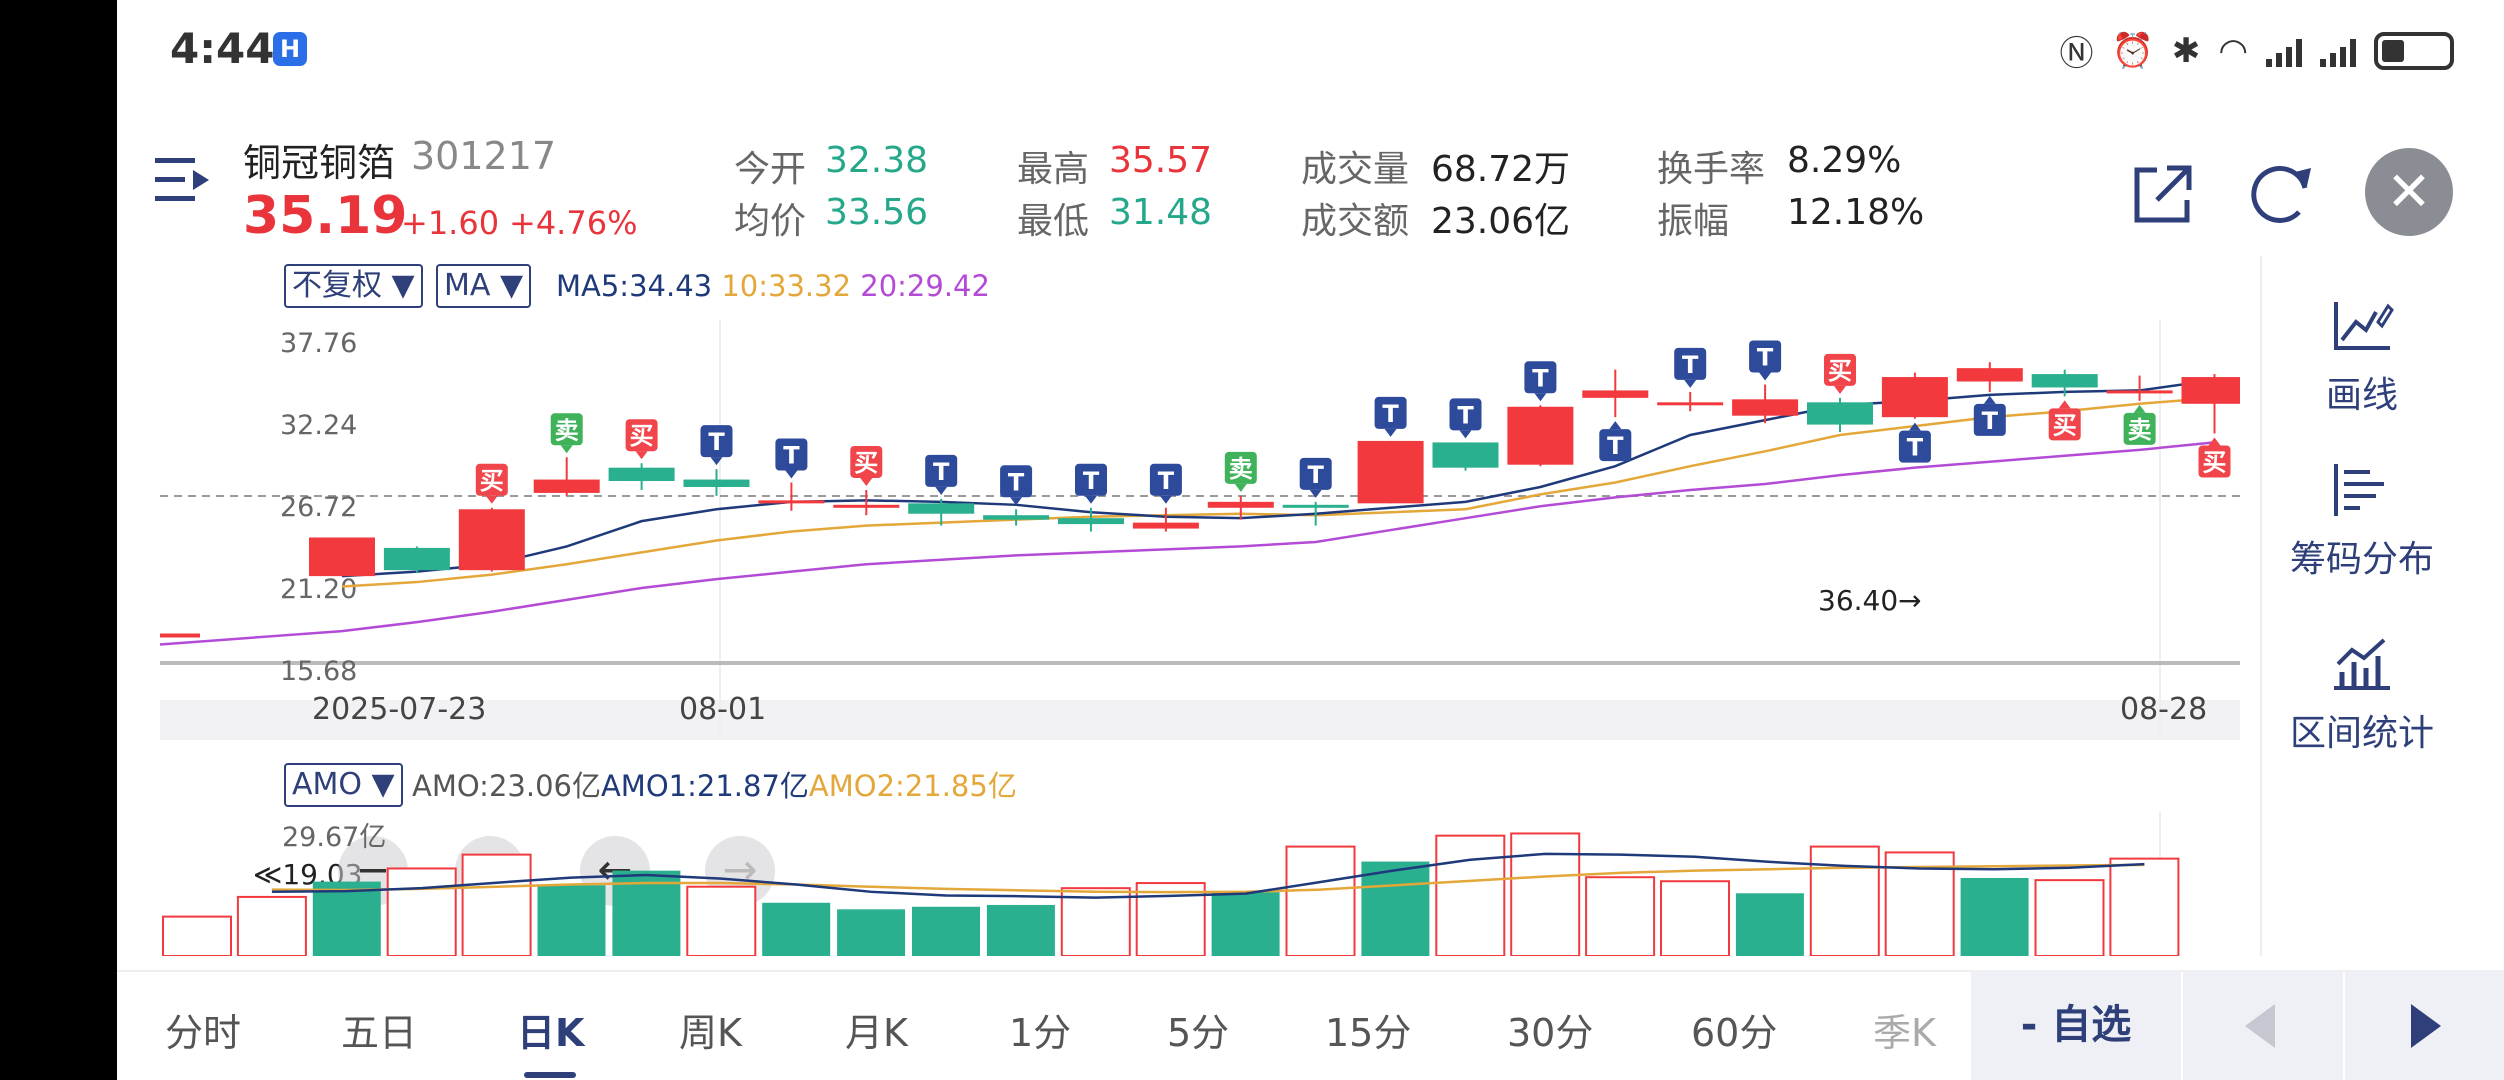 The height and width of the screenshot is (1080, 2504). What do you see at coordinates (866, 465) in the screenshot?
I see `signal-marker-buy: 买` at bounding box center [866, 465].